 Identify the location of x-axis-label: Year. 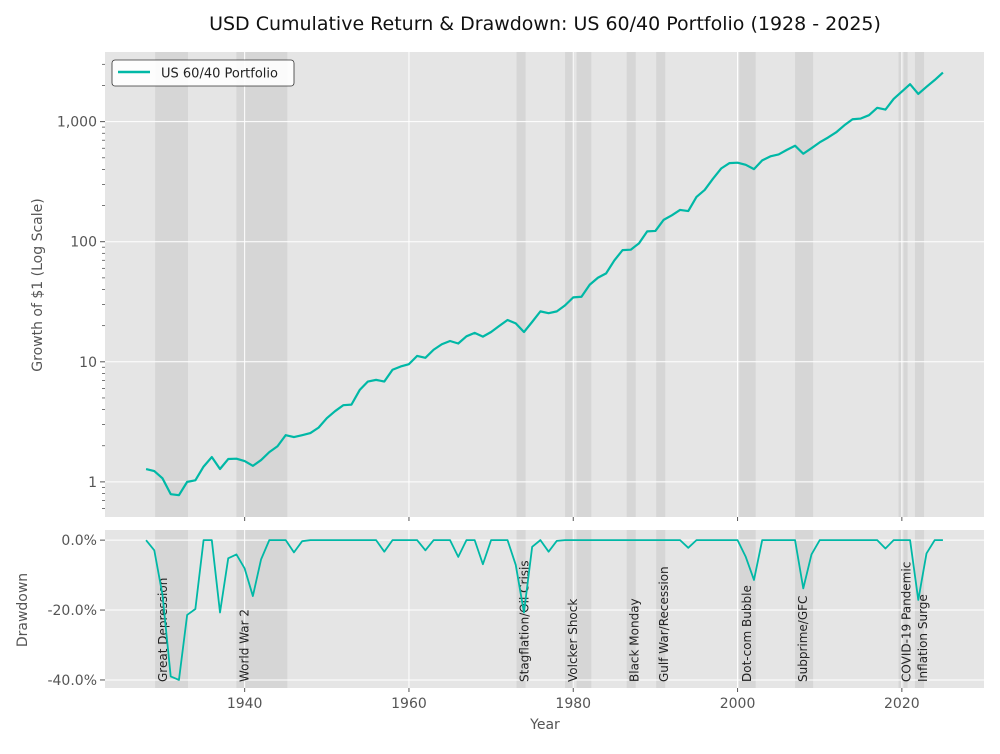
(544, 725).